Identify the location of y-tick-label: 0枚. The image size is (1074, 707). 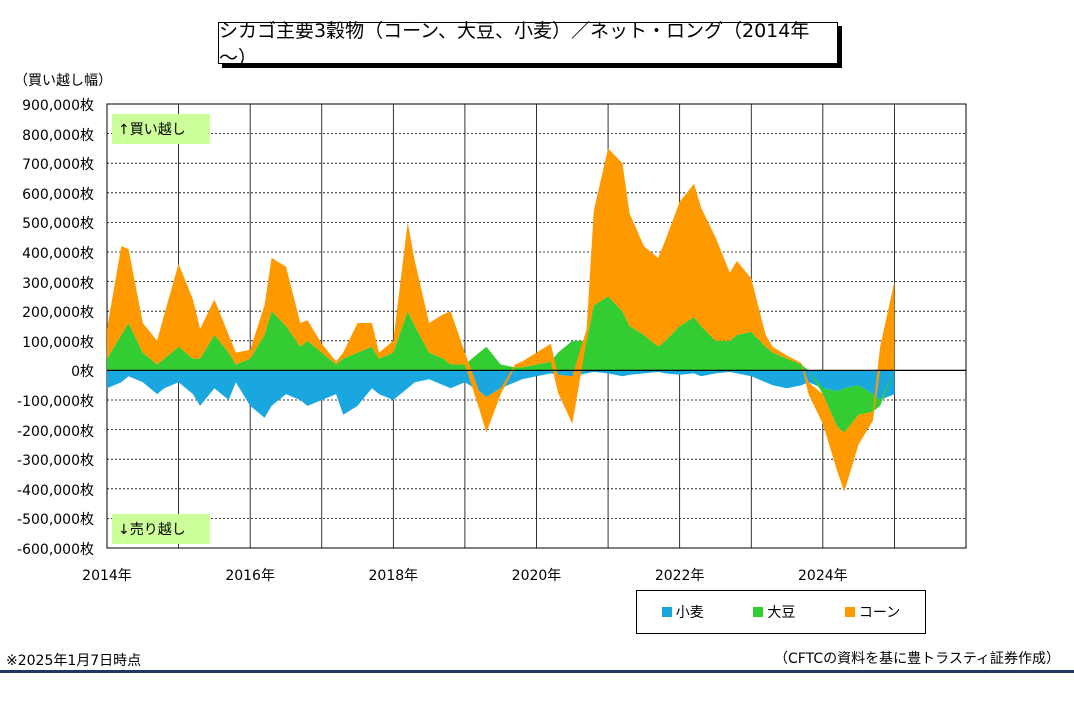
(82, 372).